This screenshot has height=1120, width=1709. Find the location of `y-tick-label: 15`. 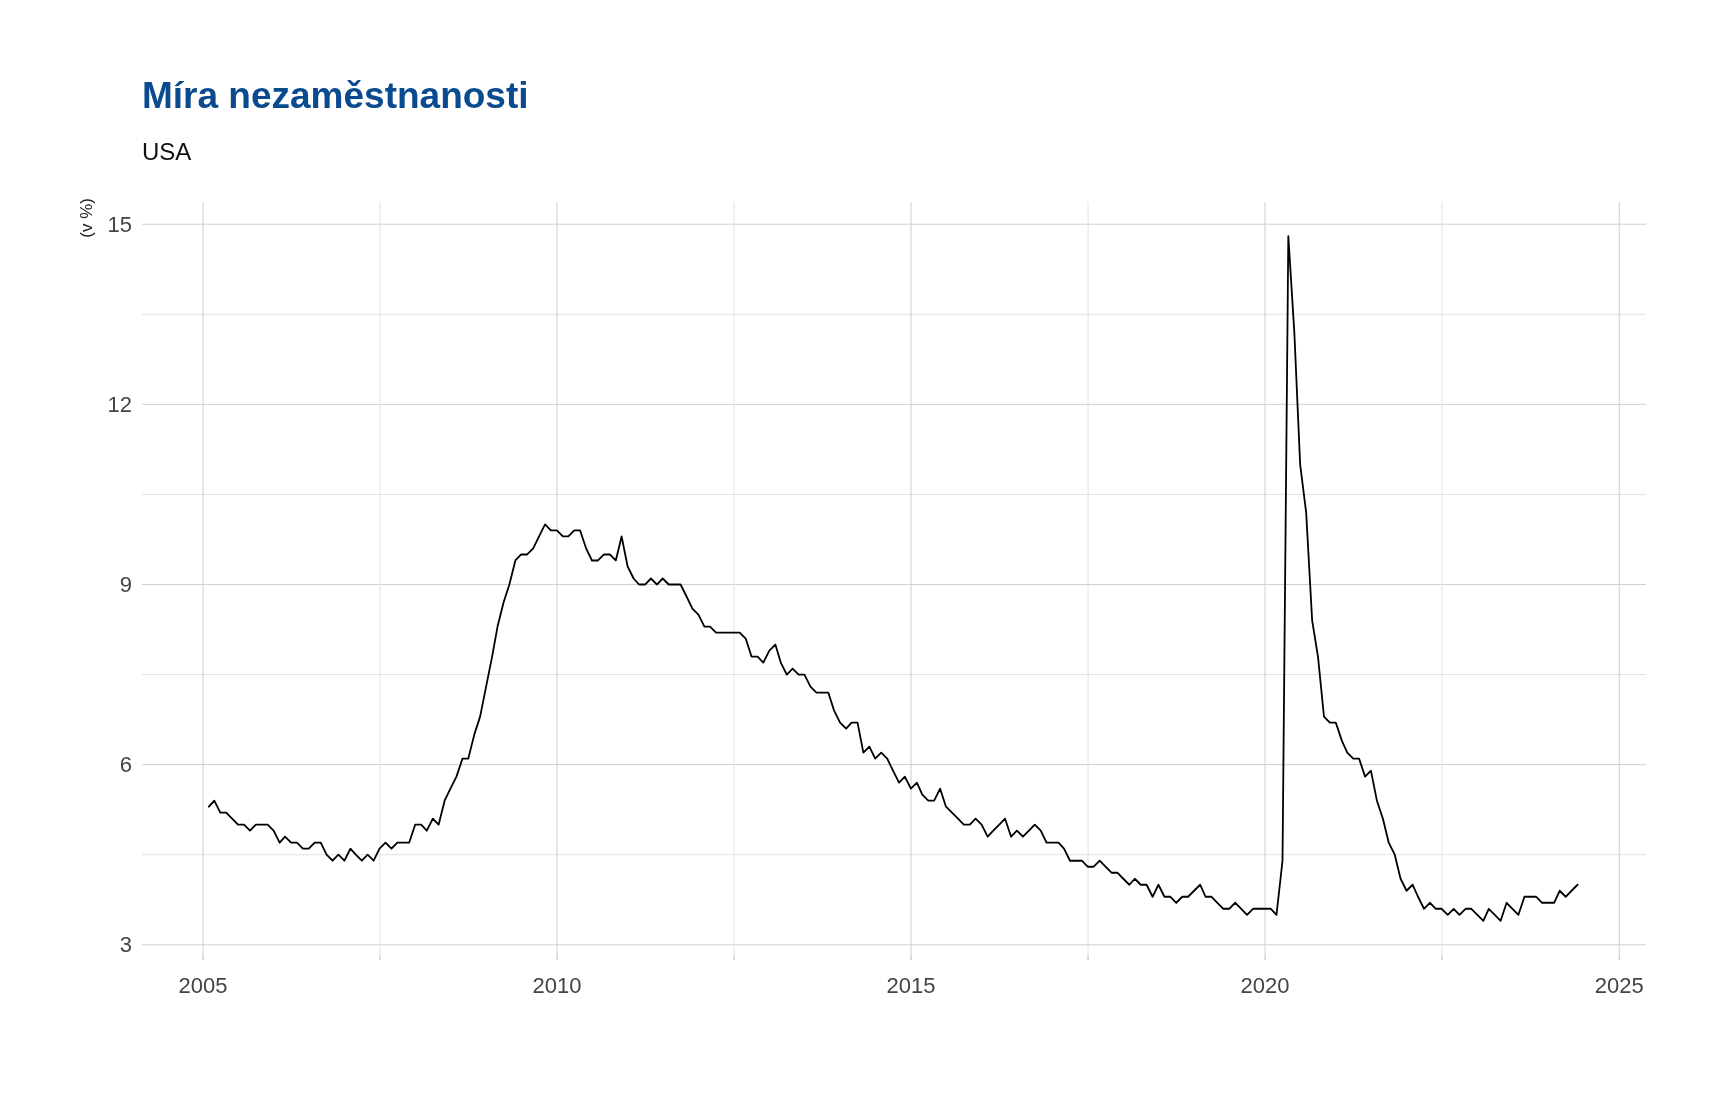

y-tick-label: 15 is located at coordinates (119, 224).